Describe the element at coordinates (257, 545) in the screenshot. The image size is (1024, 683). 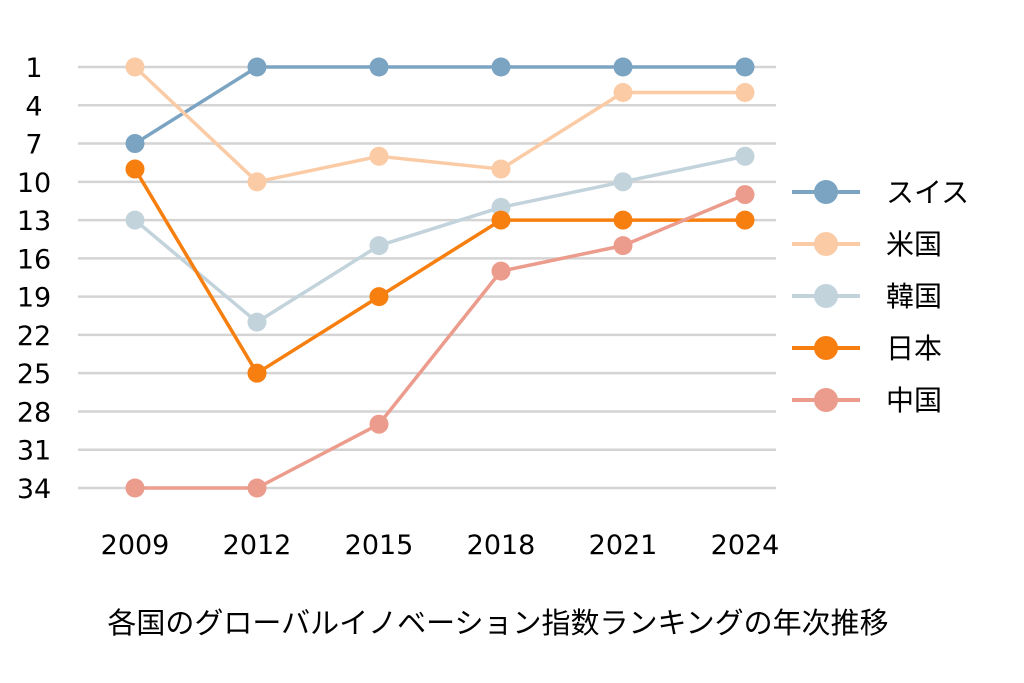
I see `x-tick-label: 2012` at that location.